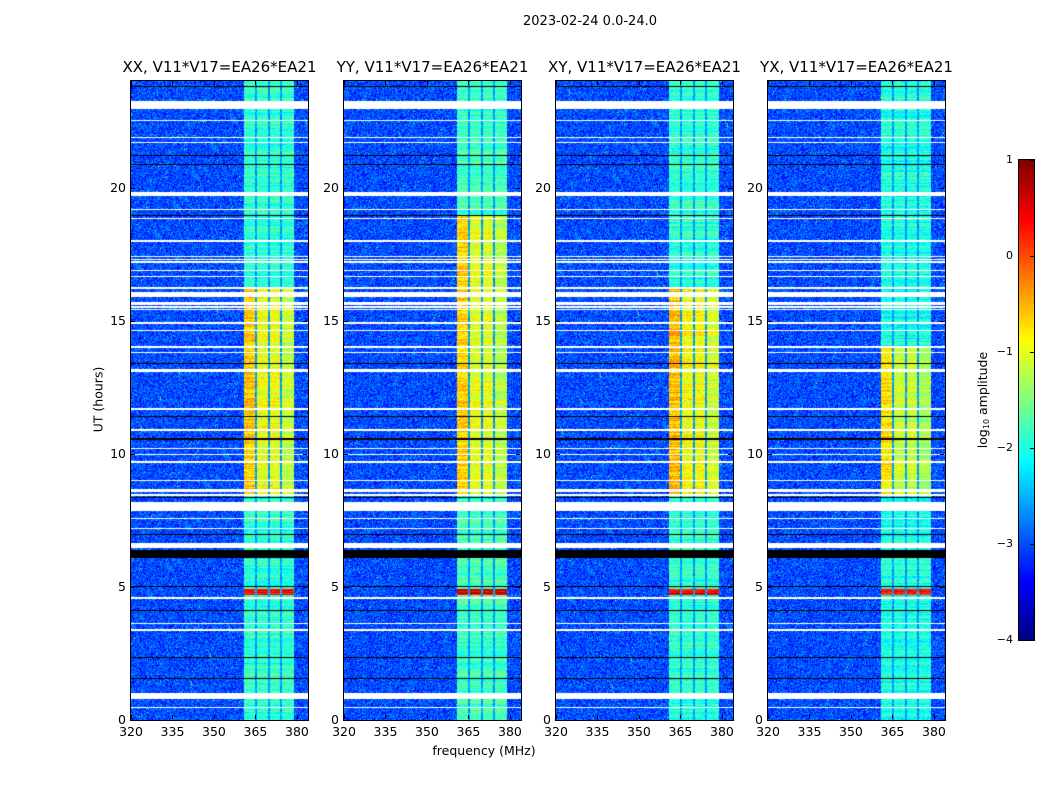  What do you see at coordinates (1009, 255) in the screenshot?
I see `colorbar-tick-label: 0` at bounding box center [1009, 255].